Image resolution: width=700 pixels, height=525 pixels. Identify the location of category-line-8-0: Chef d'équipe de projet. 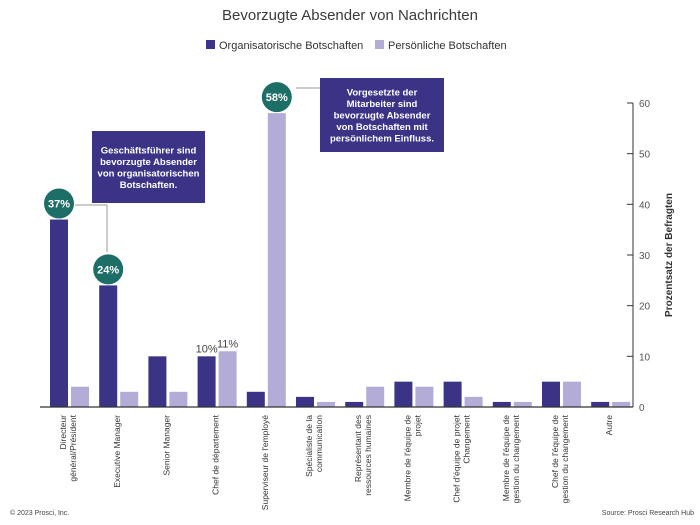
(457, 458).